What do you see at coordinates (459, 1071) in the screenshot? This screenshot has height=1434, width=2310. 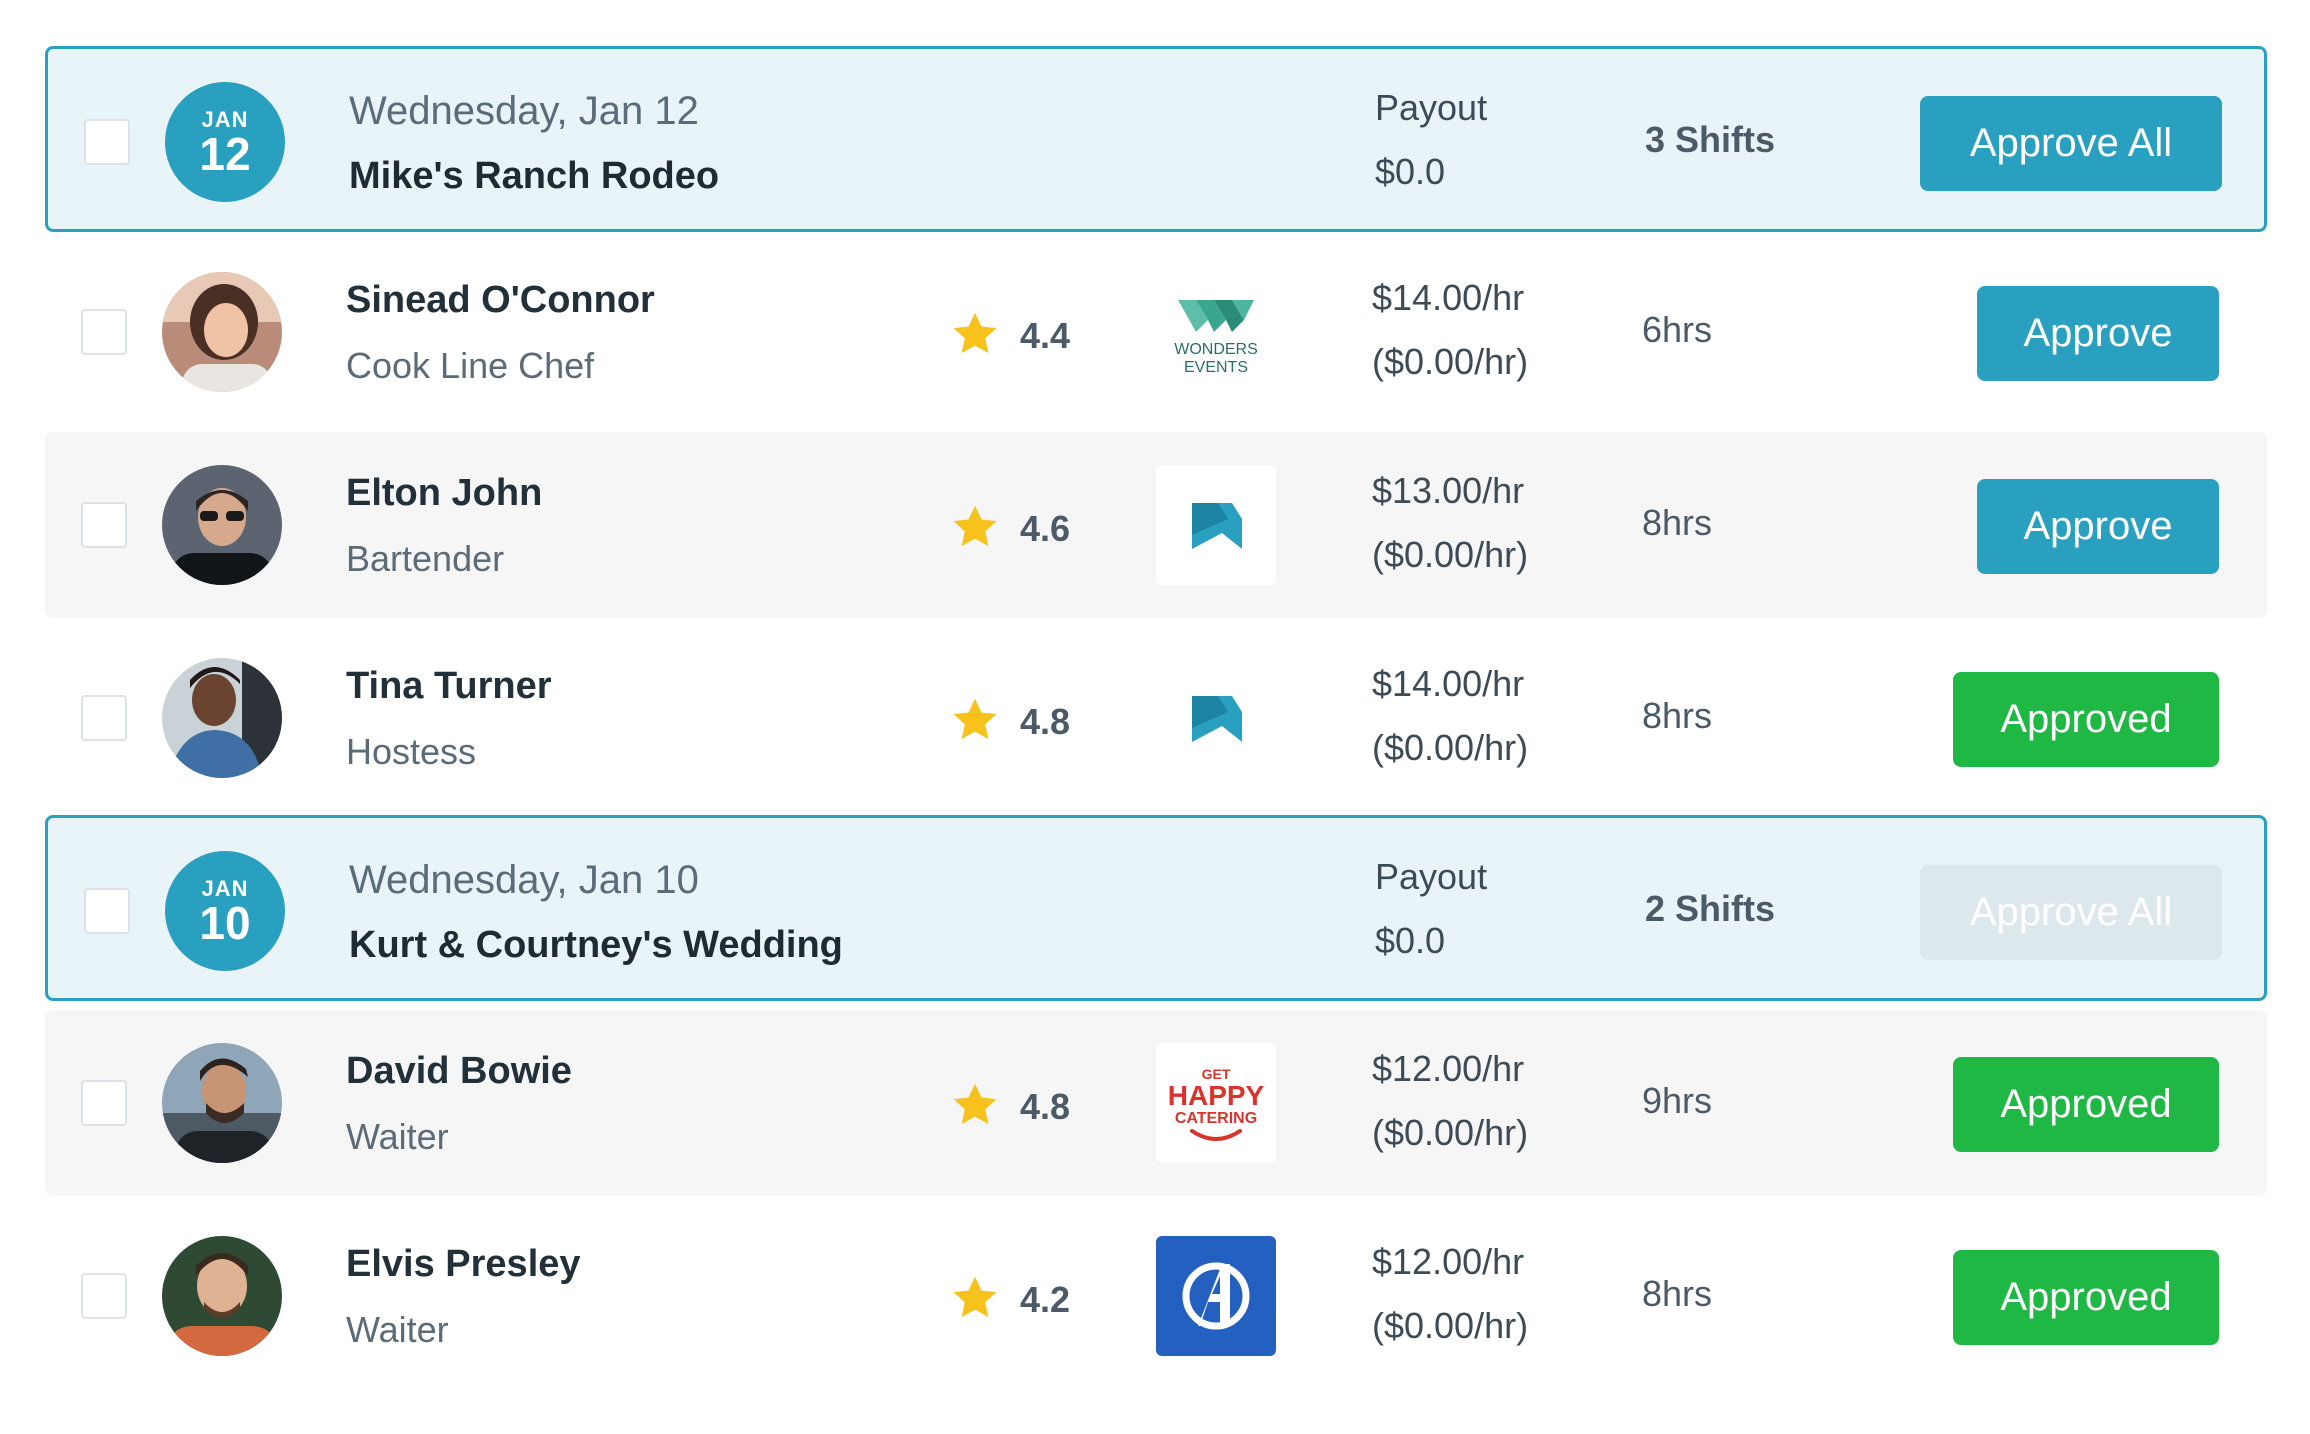 I see `worker-name: David Bowie` at bounding box center [459, 1071].